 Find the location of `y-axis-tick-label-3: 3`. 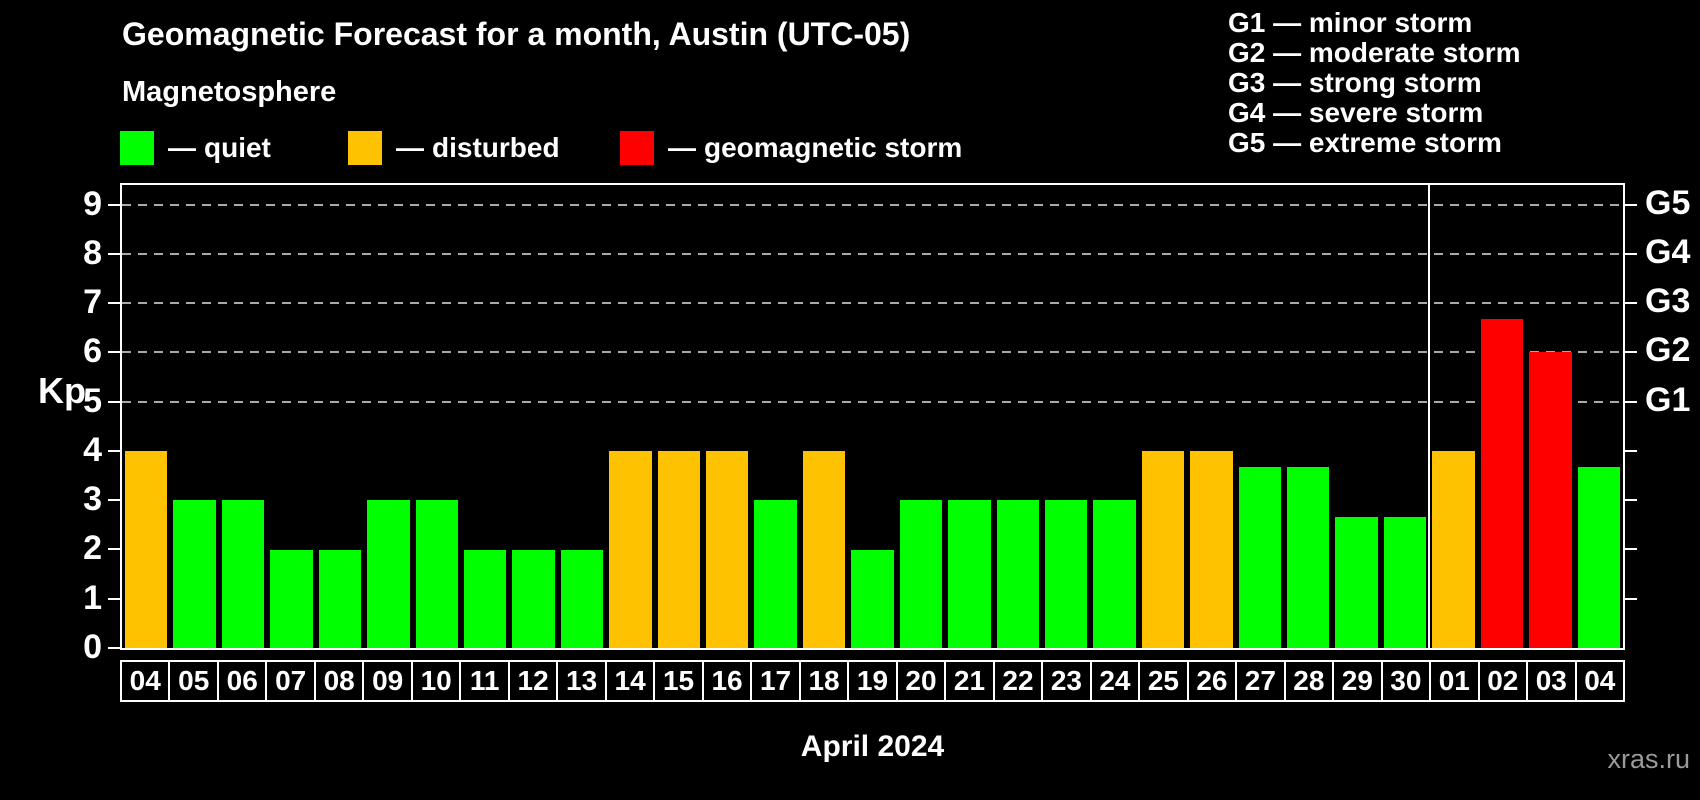

y-axis-tick-label-3: 3 is located at coordinates (92, 499).